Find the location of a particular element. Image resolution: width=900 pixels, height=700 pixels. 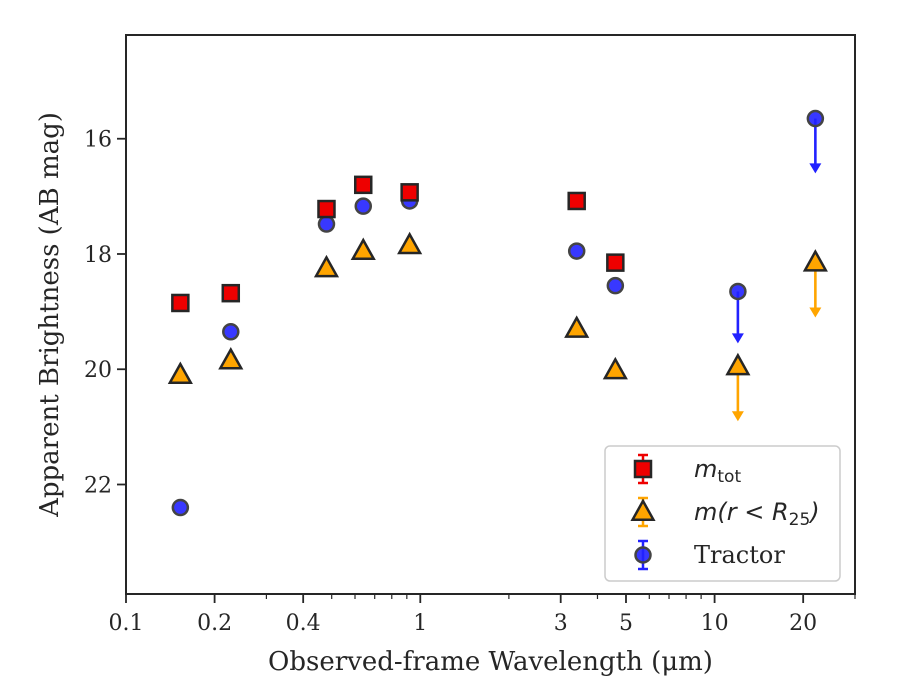

x-tick-label: 5 is located at coordinates (626, 623).